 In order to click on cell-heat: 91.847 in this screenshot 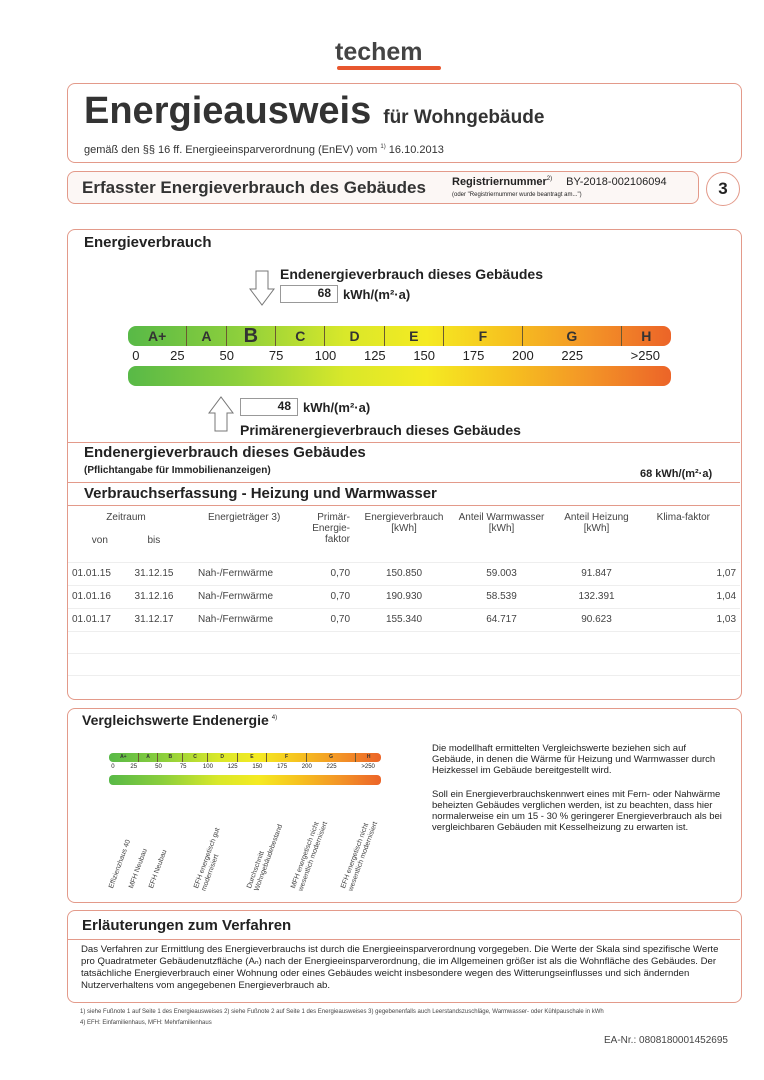, I will do `click(596, 573)`.